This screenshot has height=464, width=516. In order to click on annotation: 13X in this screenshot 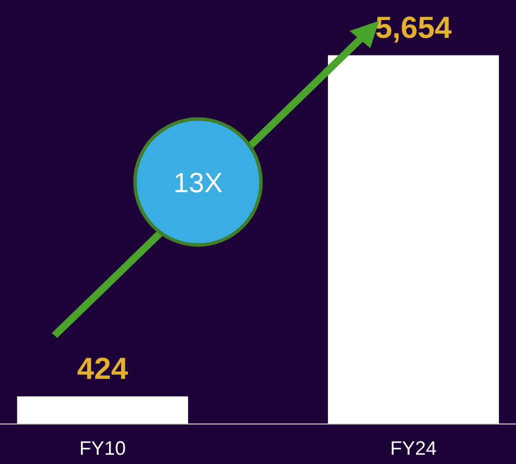, I will do `click(198, 182)`.